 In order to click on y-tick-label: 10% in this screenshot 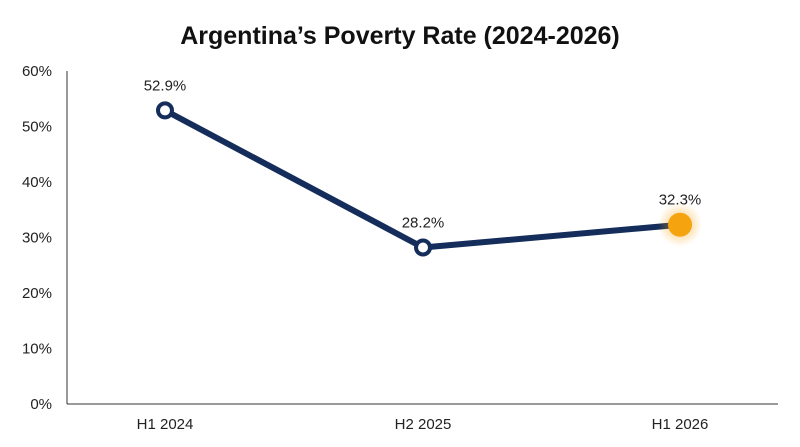, I will do `click(37, 349)`.